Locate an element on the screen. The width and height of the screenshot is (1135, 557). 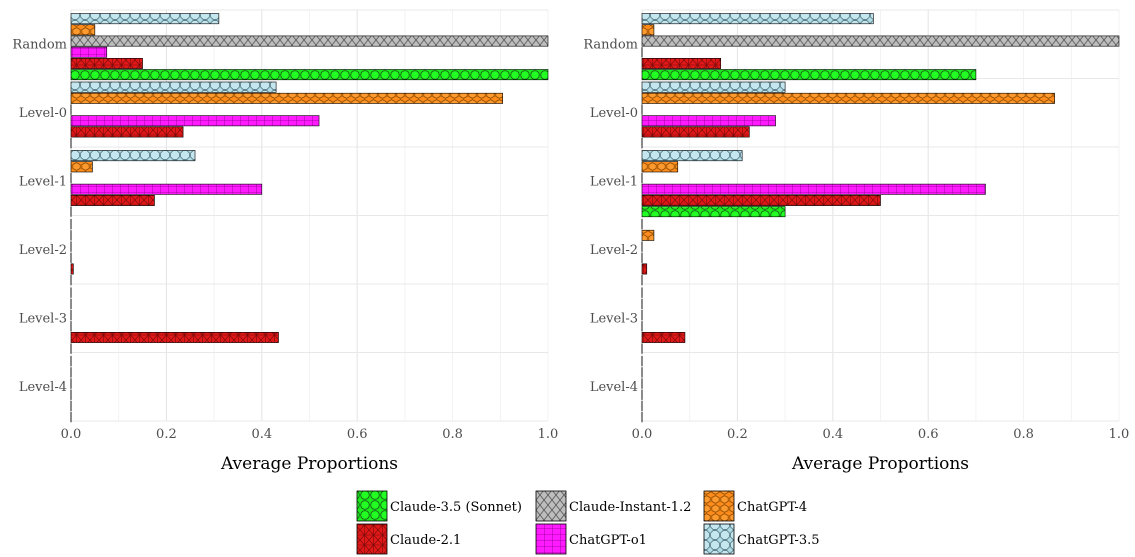
legend-item-chatgpt-3-5: ChatGPT-3.5 is located at coordinates (761, 539).